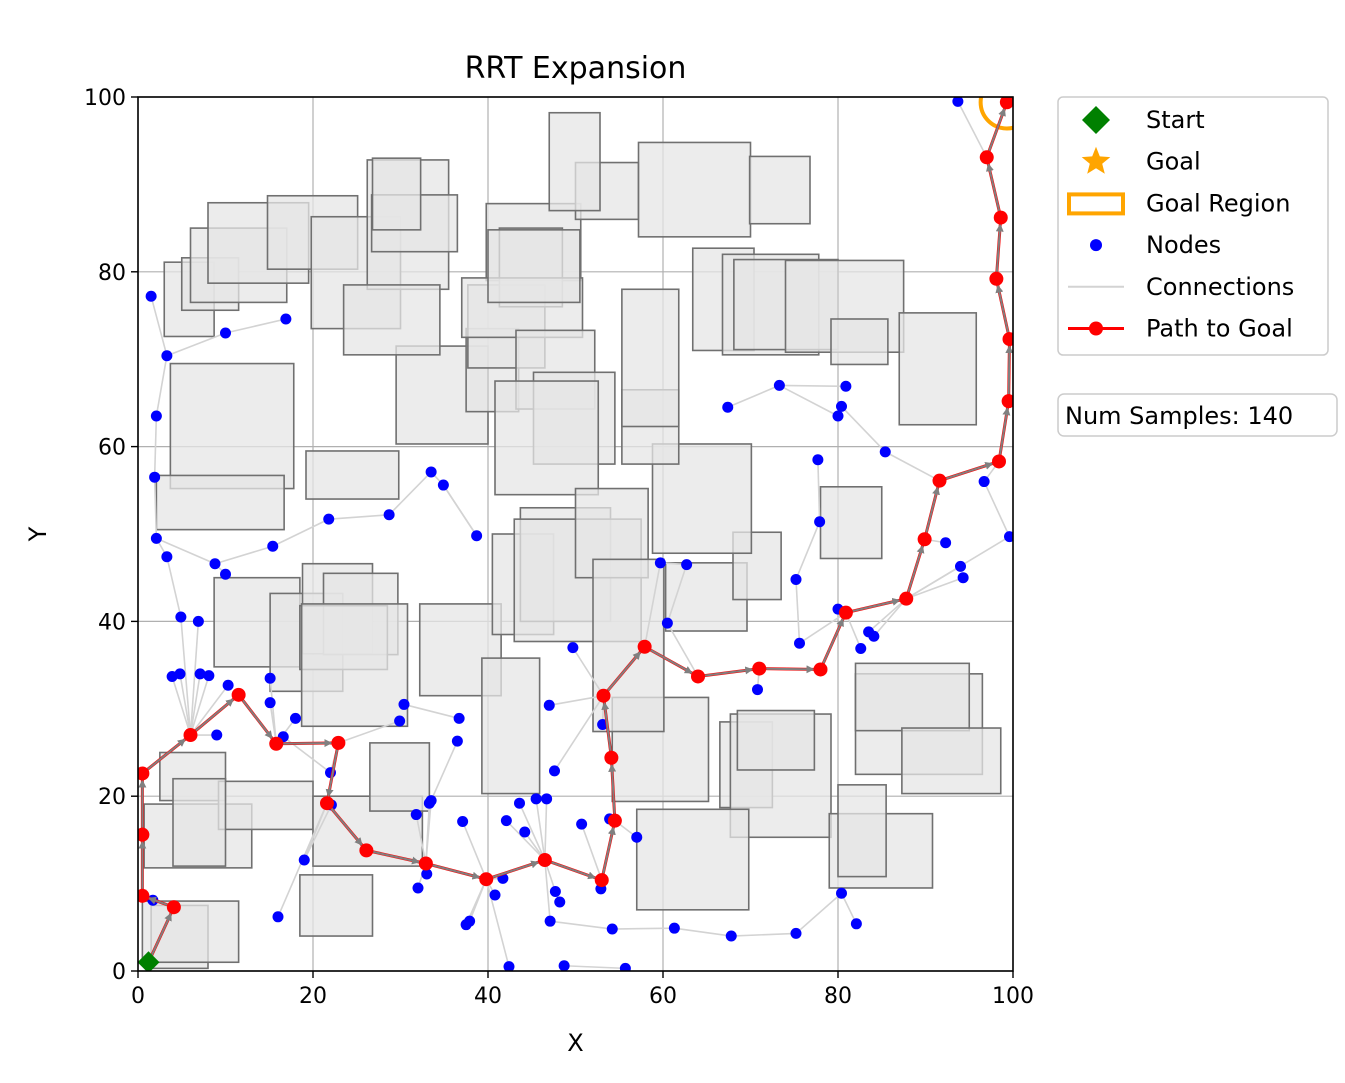  What do you see at coordinates (1178, 203) in the screenshot?
I see `legend-entry: Goal Region` at bounding box center [1178, 203].